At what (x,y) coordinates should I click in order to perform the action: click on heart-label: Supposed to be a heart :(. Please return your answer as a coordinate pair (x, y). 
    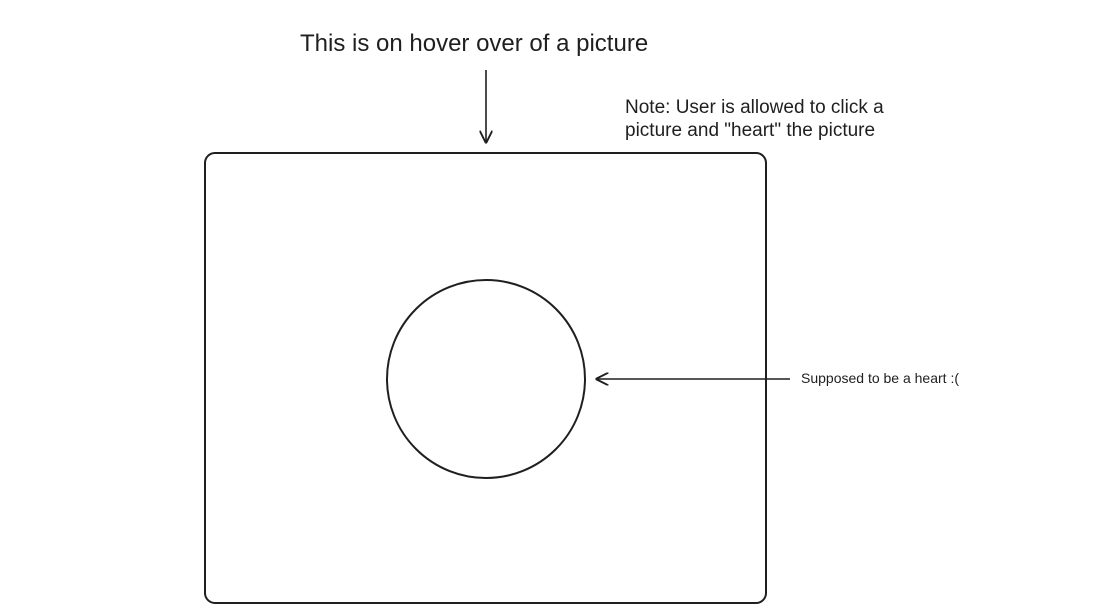
    Looking at the image, I should click on (880, 378).